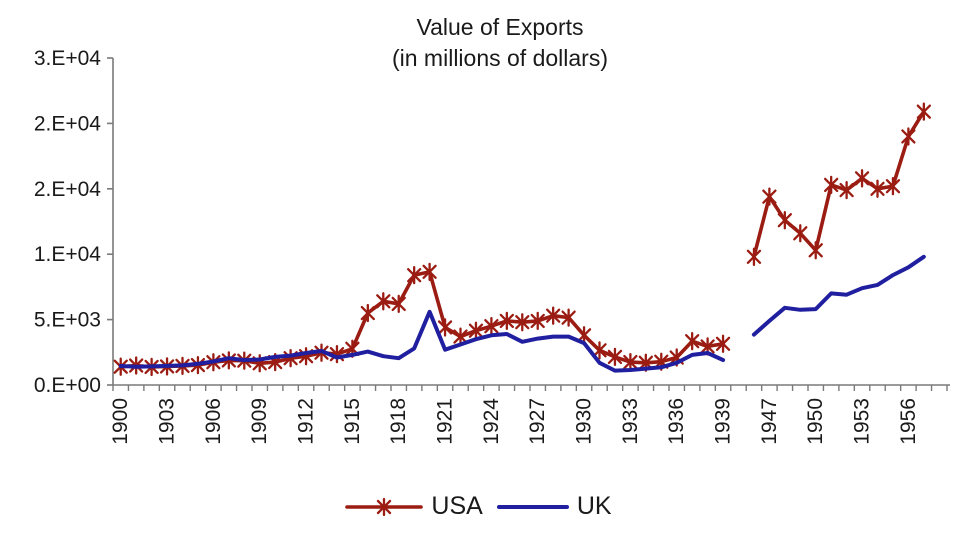 This screenshot has width=957, height=540. I want to click on usa-series-star-icon, so click(384, 506).